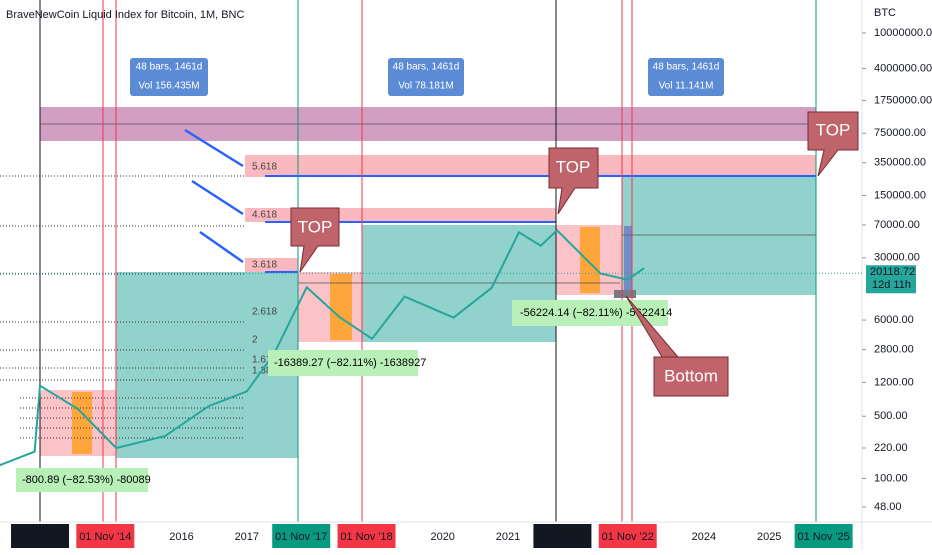 The image size is (932, 555). I want to click on y-tick-label: 6000.00, so click(894, 320).